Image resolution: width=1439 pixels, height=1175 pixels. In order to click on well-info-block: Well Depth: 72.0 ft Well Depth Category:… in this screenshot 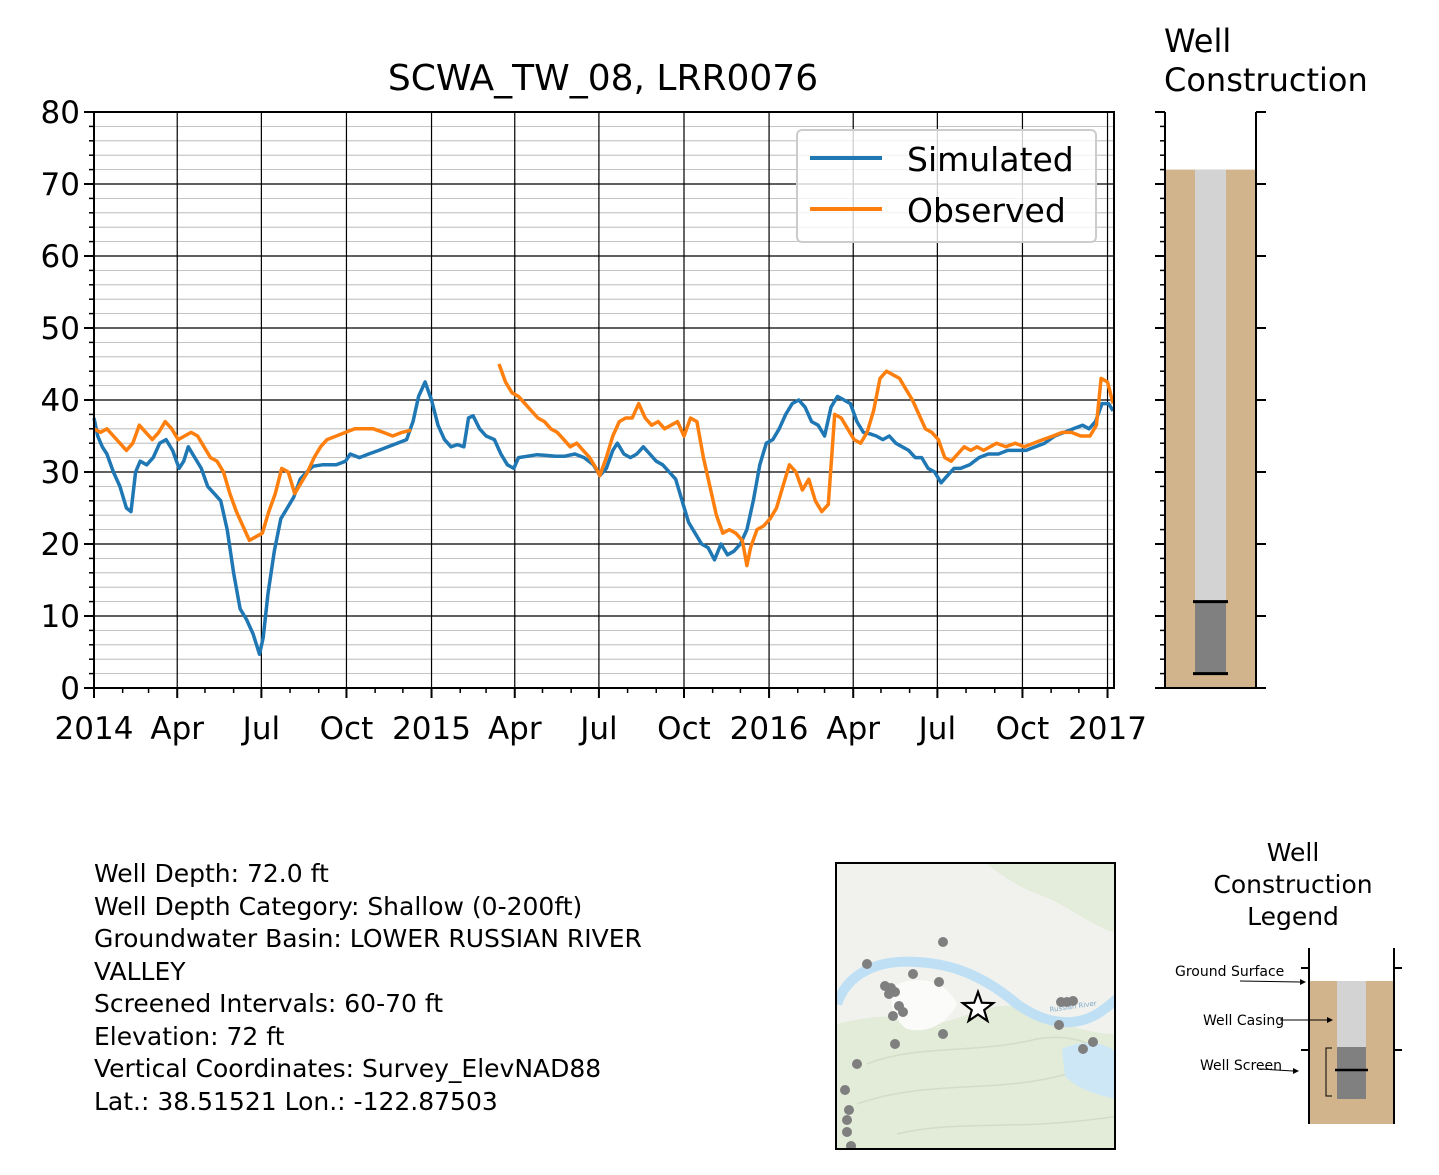, I will do `click(368, 988)`.